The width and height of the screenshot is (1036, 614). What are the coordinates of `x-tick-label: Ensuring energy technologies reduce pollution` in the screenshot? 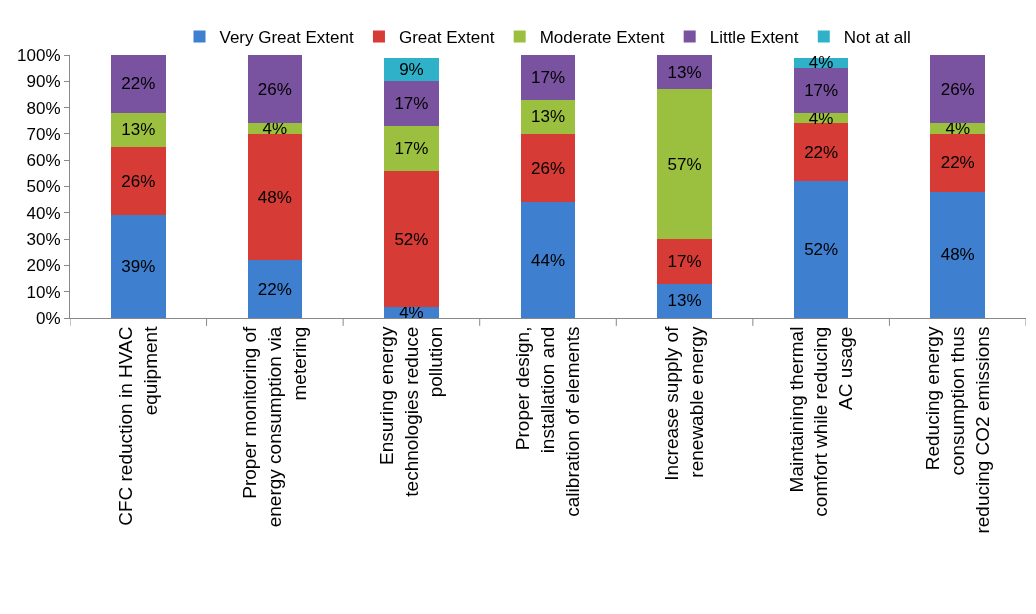 It's located at (411, 411).